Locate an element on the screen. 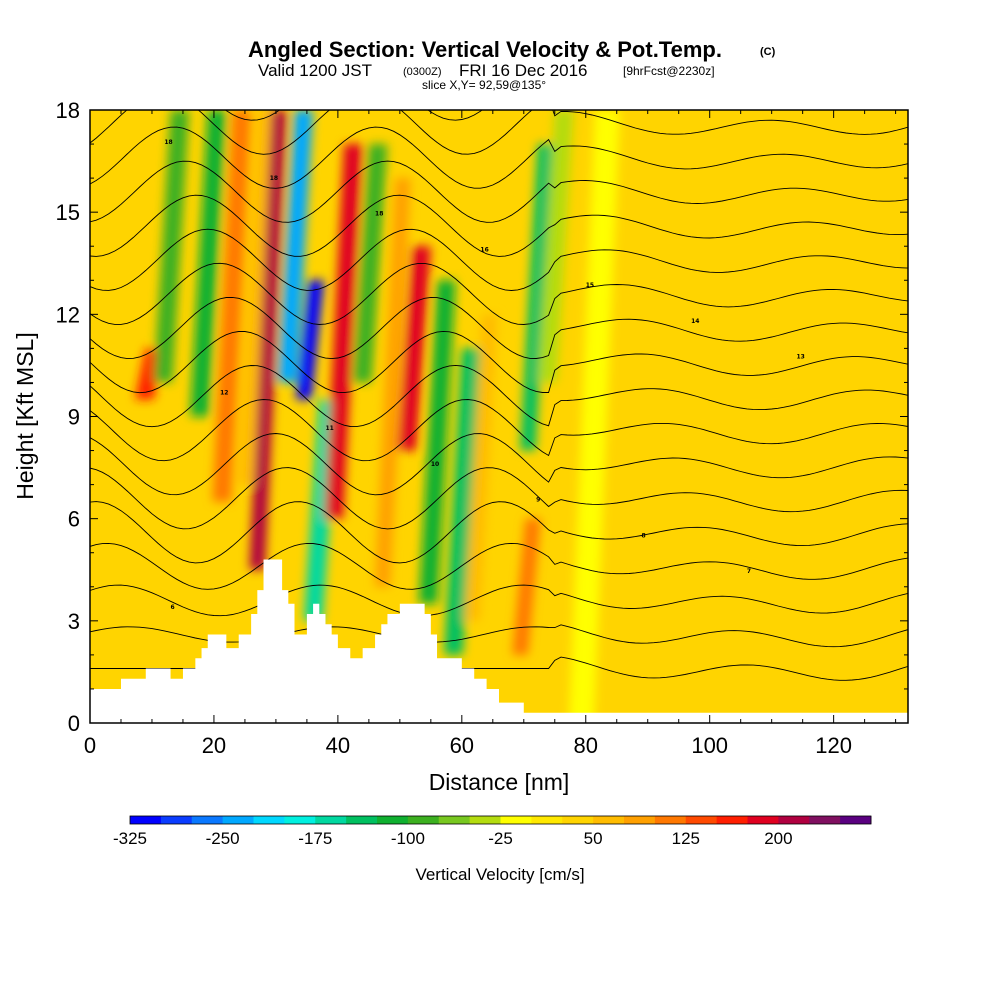  colorbar-tick-label: -325 is located at coordinates (130, 838).